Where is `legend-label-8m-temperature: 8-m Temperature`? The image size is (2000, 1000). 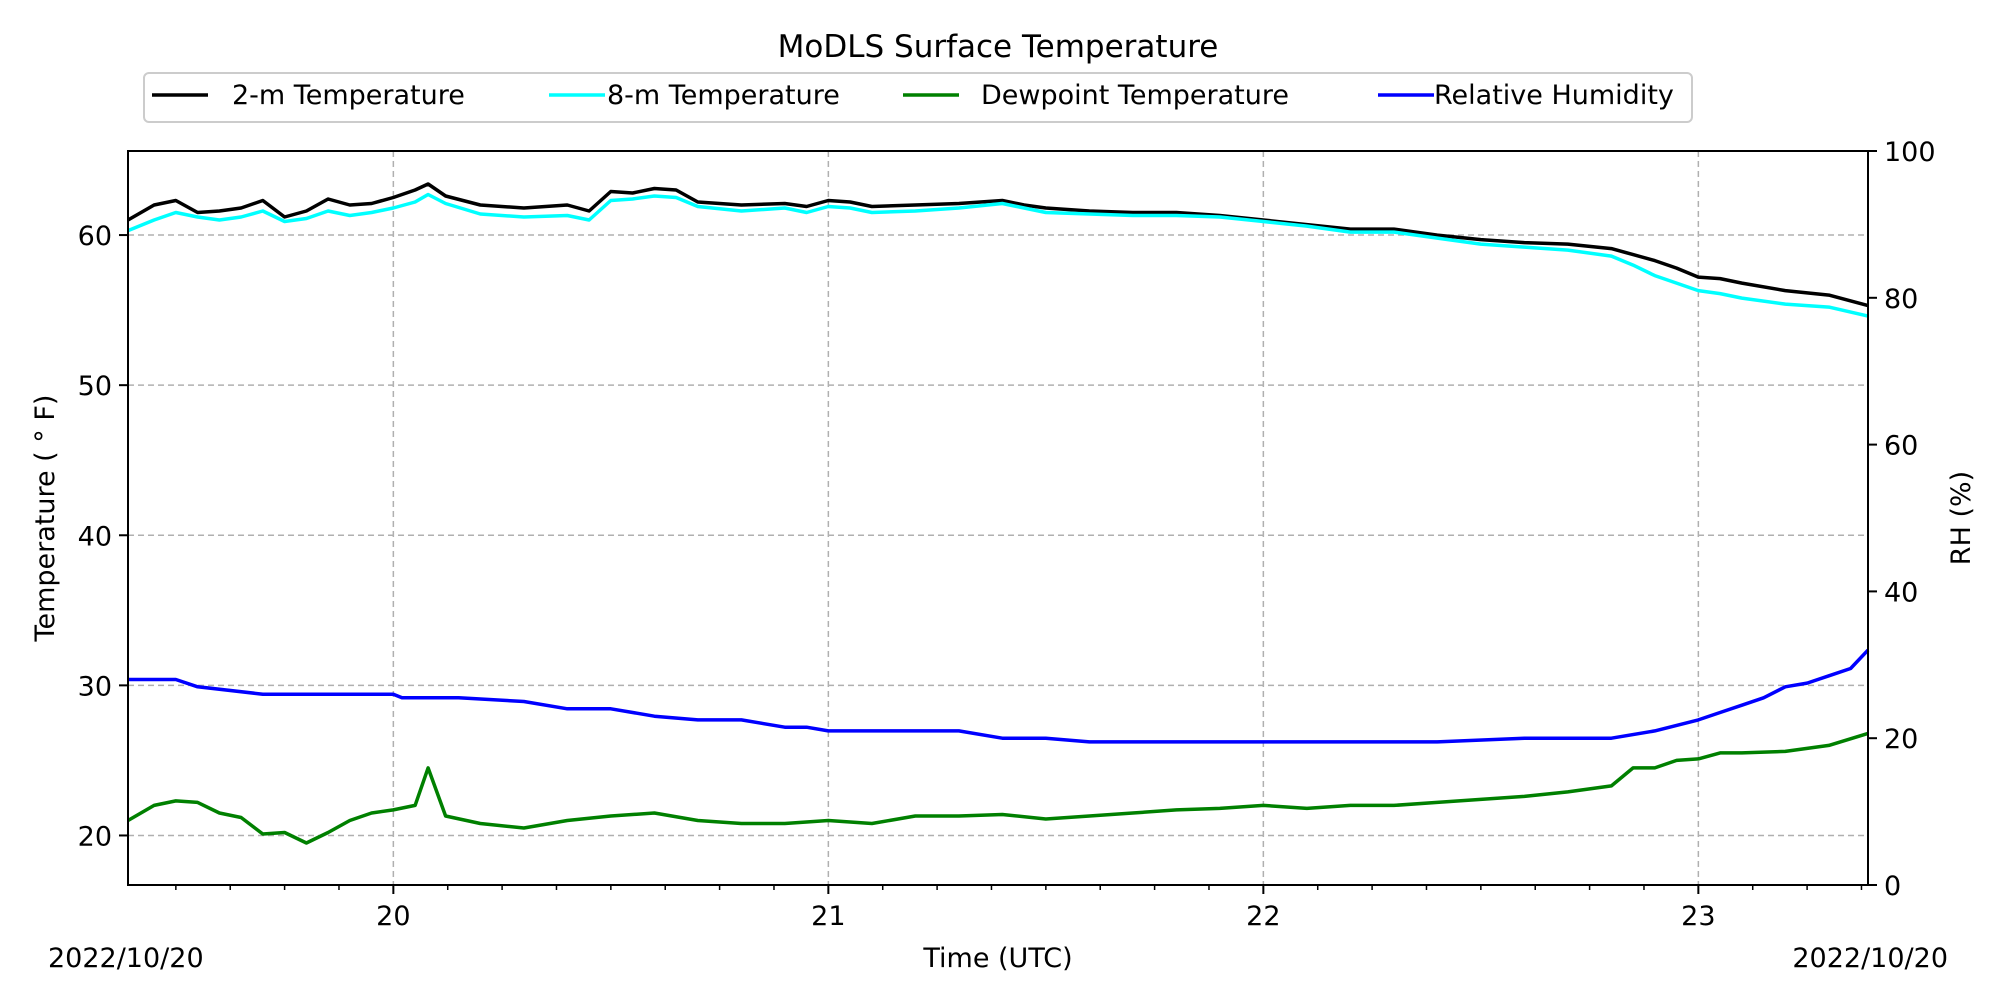 legend-label-8m-temperature: 8-m Temperature is located at coordinates (723, 95).